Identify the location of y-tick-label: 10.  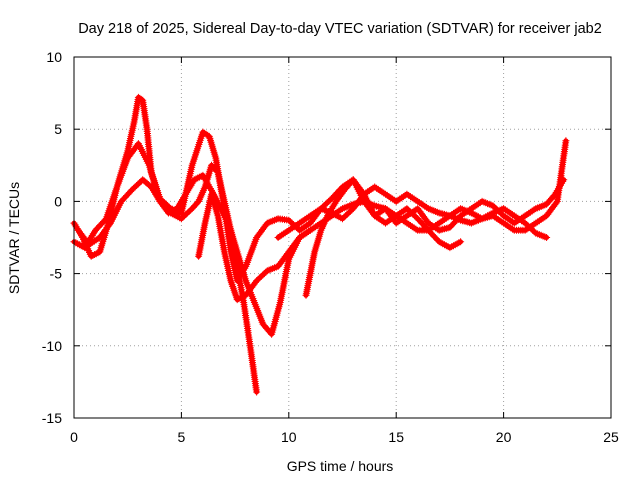
(54, 57).